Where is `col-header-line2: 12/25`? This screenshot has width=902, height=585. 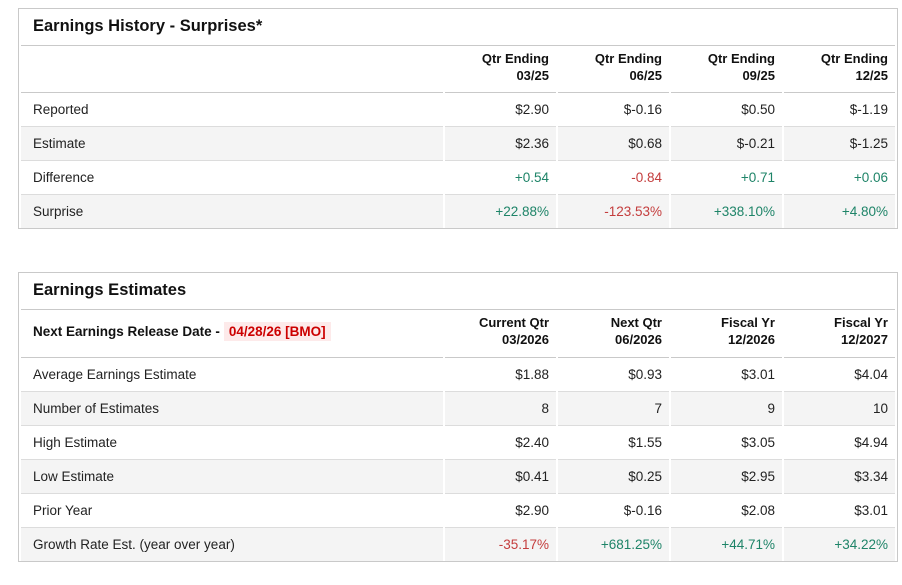 col-header-line2: 12/25 is located at coordinates (872, 75).